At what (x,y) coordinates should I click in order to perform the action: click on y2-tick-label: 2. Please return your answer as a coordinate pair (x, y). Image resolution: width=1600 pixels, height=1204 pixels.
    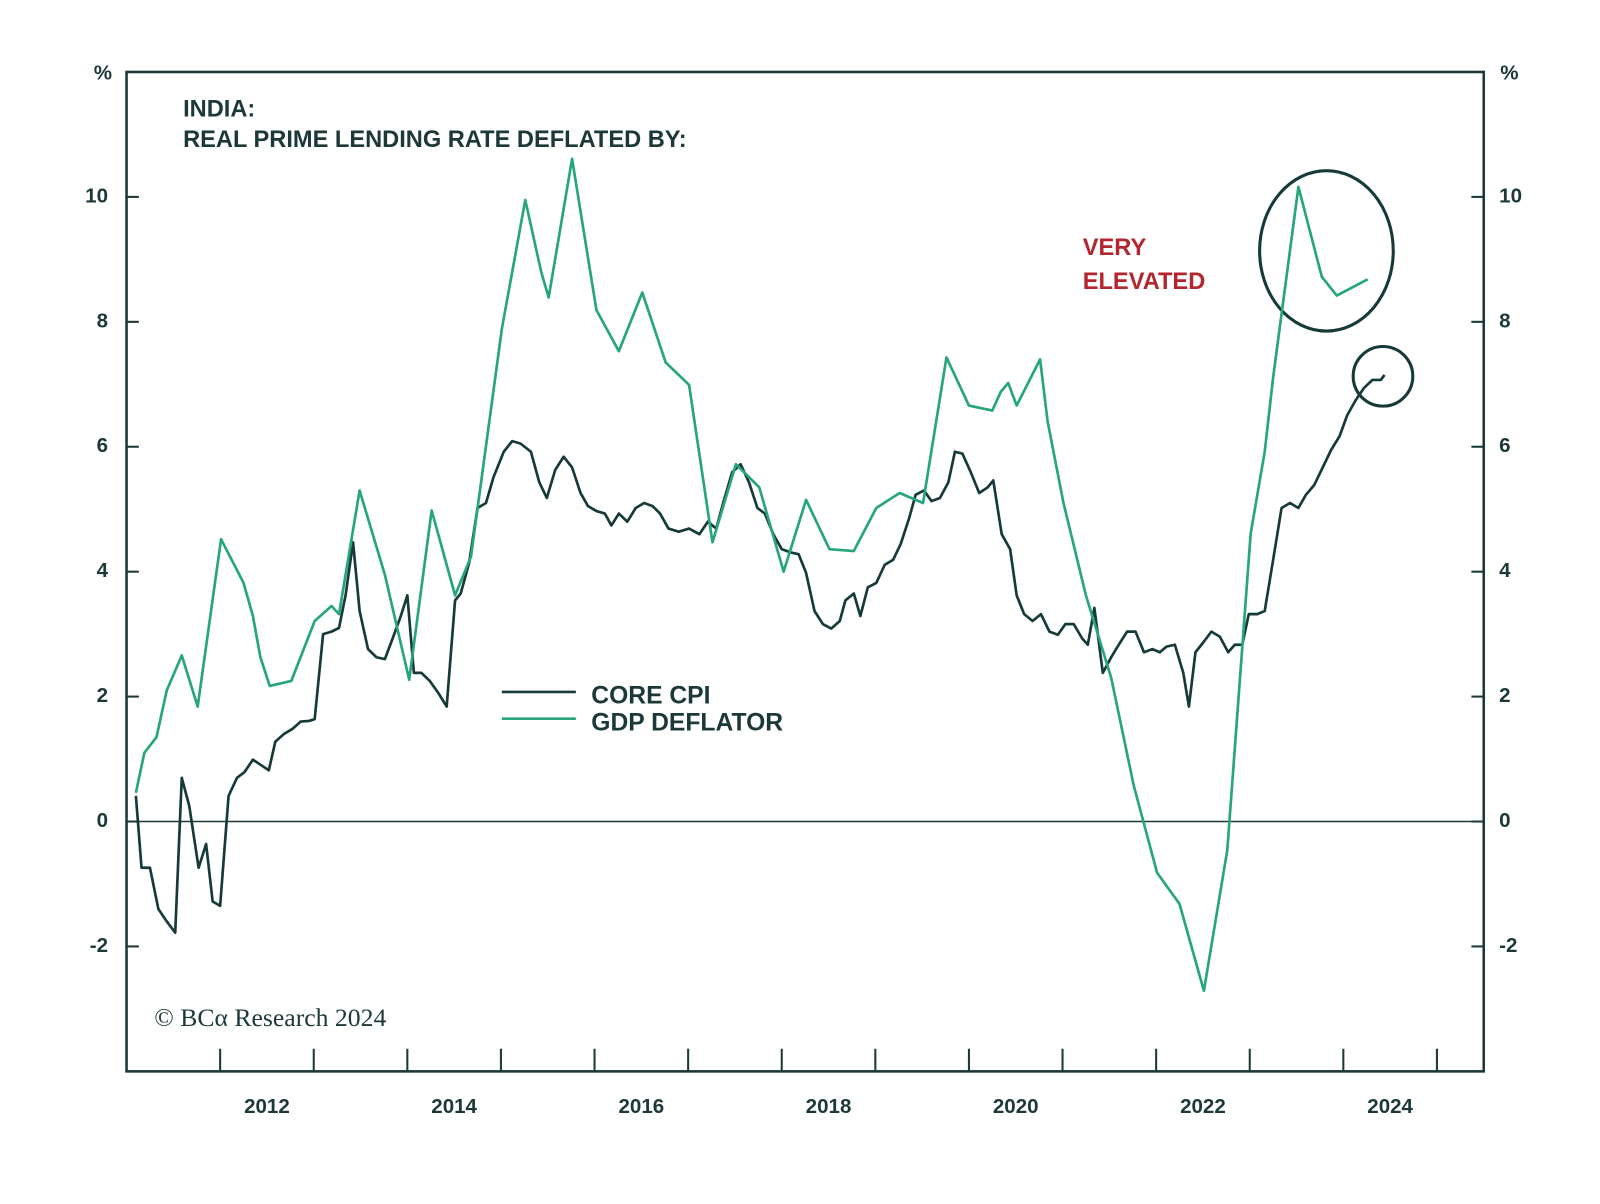
    Looking at the image, I should click on (1504, 695).